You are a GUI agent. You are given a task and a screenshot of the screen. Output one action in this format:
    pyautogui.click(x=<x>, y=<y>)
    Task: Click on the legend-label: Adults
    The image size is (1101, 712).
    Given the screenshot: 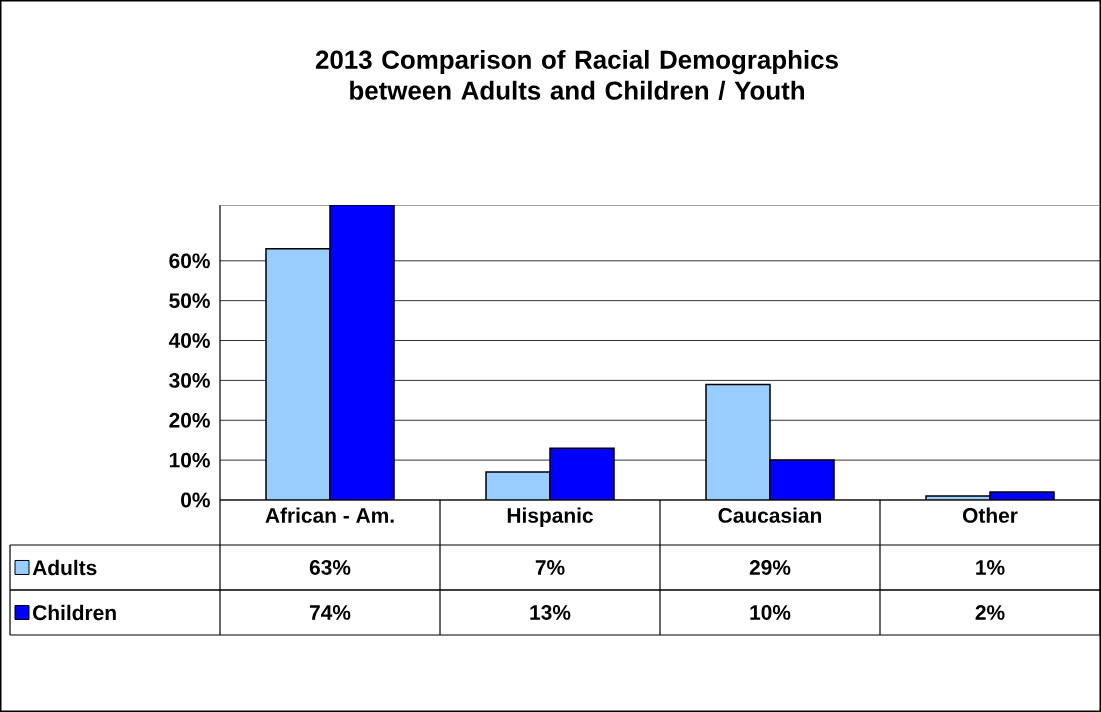 What is the action you would take?
    pyautogui.click(x=64, y=567)
    